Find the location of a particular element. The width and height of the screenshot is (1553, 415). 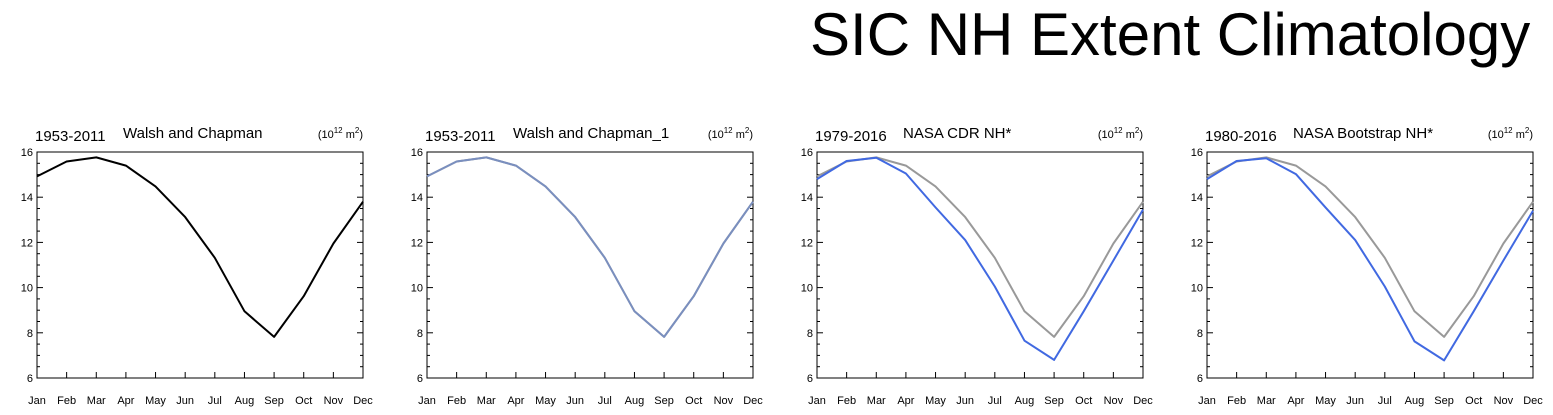

period-label: 1953-2011 is located at coordinates (460, 136).